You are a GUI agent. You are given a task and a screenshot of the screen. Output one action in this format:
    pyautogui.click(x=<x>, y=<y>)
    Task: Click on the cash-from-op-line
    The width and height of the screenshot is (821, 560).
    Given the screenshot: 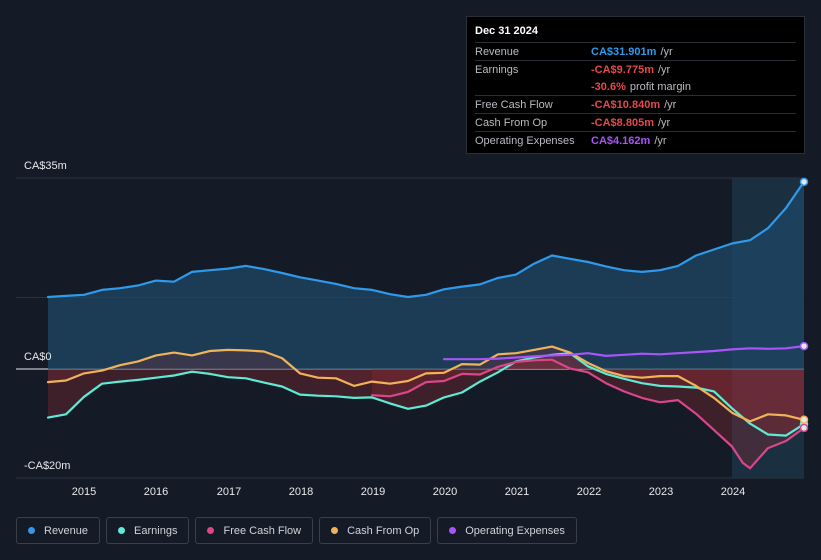 What is the action you would take?
    pyautogui.click(x=426, y=384)
    